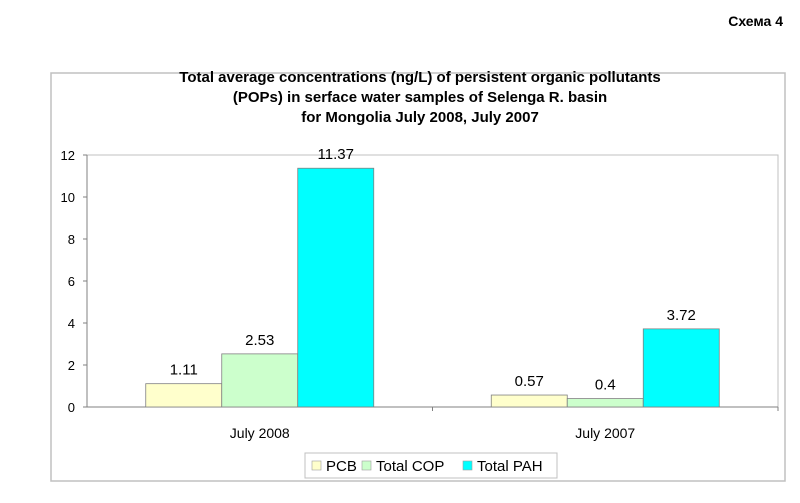 This screenshot has height=503, width=800. I want to click on chart-title-line: for Mongolia July 2008, July 2007, so click(420, 117).